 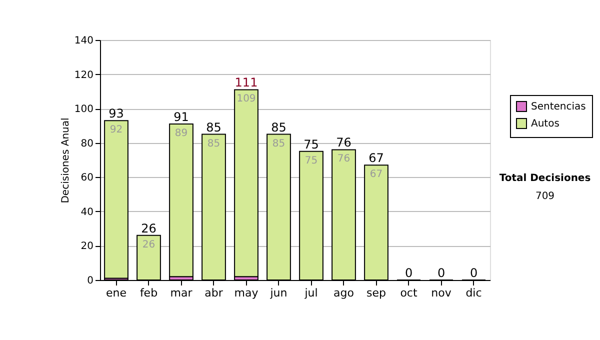 What do you see at coordinates (84, 75) in the screenshot?
I see `y-tick-label: 120` at bounding box center [84, 75].